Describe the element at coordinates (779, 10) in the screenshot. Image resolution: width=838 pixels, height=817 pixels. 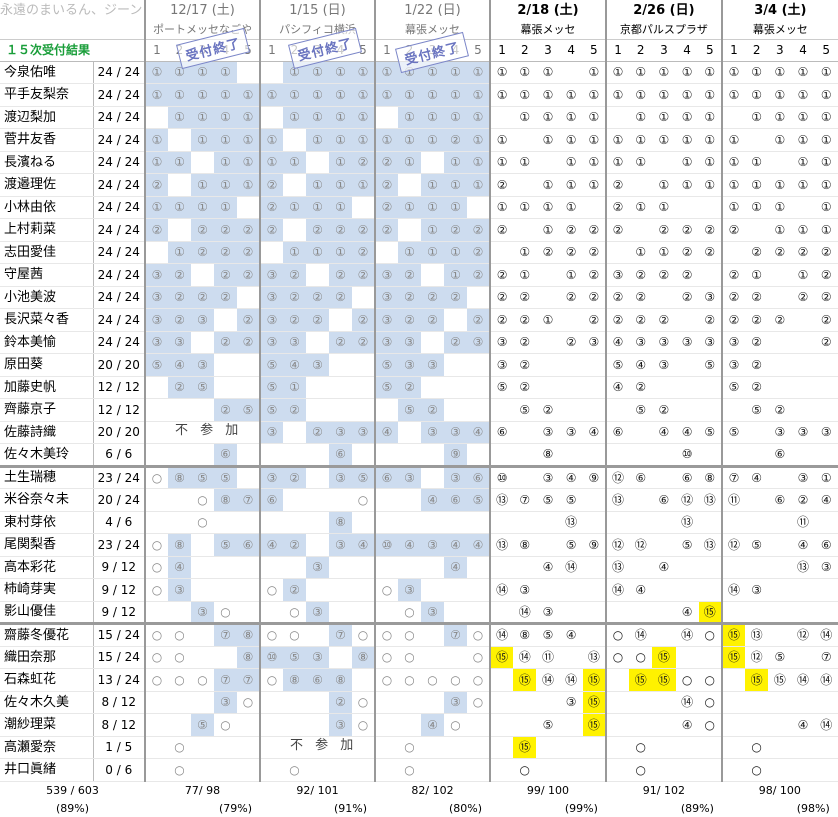
I see `event-date: 3/4 (土)` at that location.